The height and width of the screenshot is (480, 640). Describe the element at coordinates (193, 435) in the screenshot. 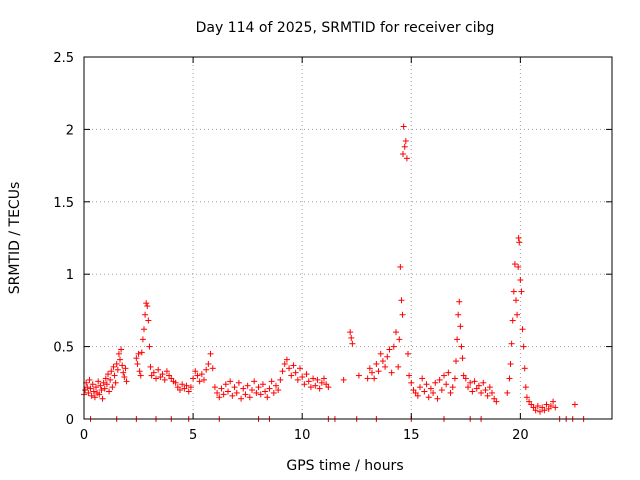

I see `x-tick-label: 5` at that location.